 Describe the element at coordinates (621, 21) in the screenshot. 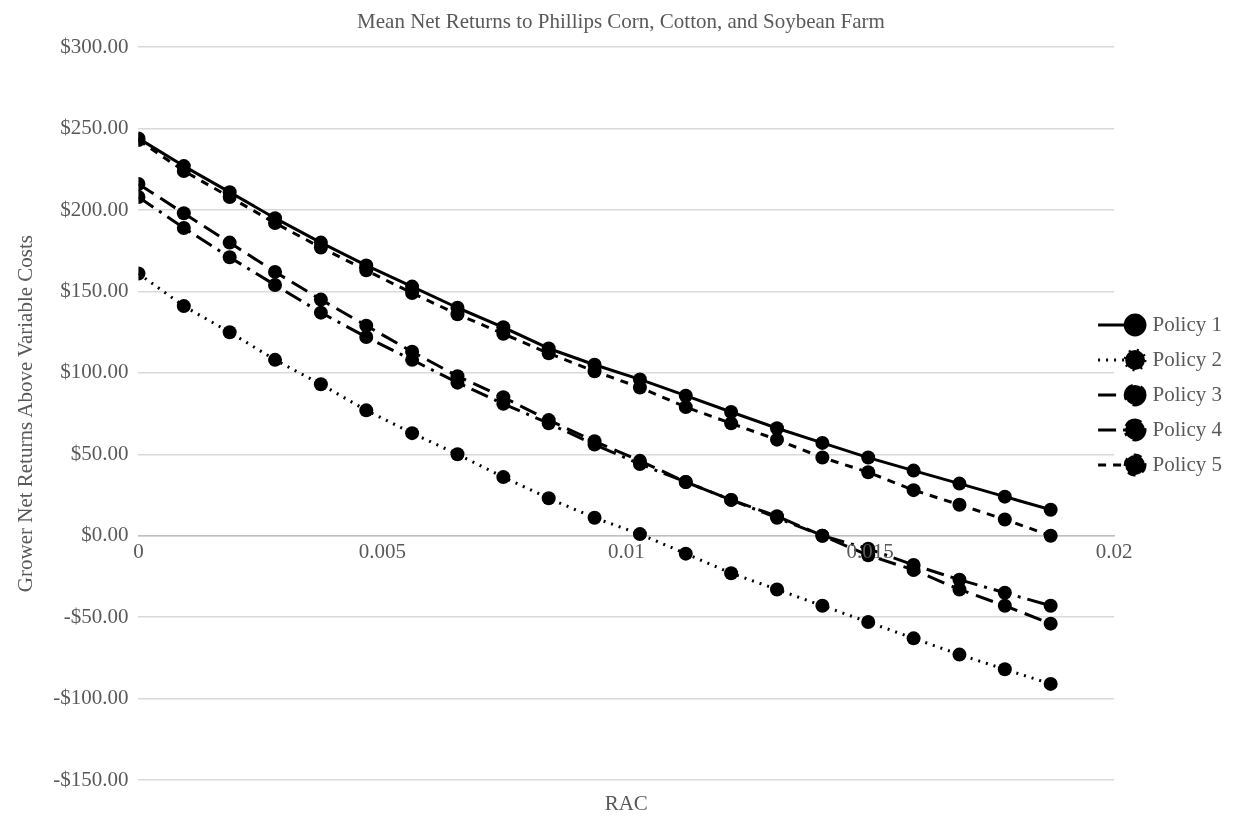

I see `chart-title: Mean Net Returns to Phillips Corn, Cotton, and Soybean Farm` at that location.